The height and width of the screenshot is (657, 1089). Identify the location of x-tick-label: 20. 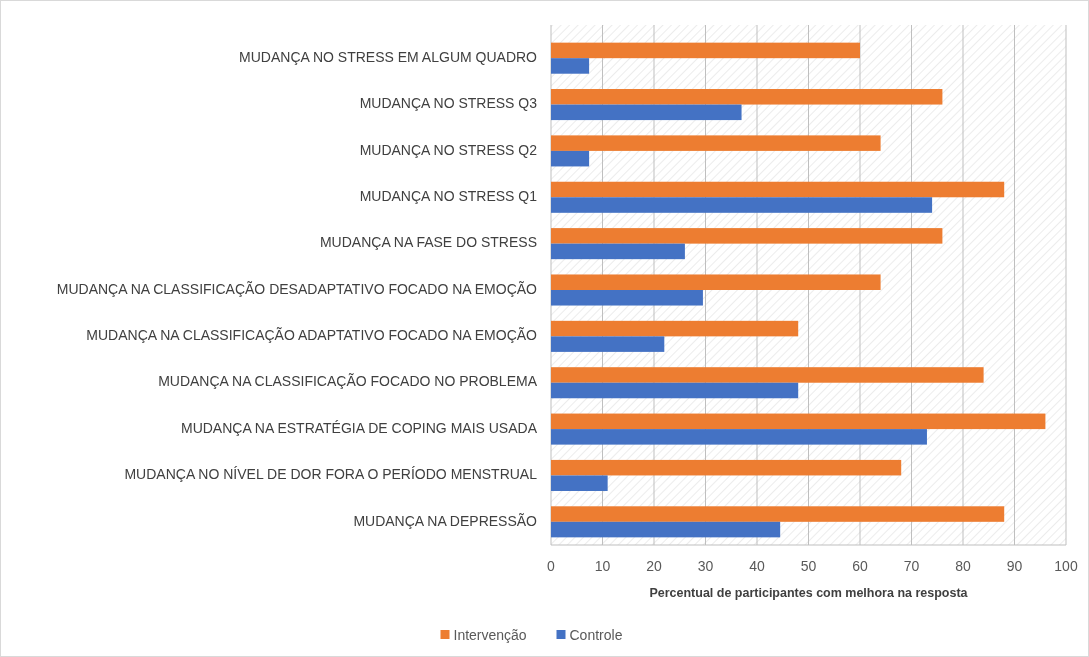
(654, 566).